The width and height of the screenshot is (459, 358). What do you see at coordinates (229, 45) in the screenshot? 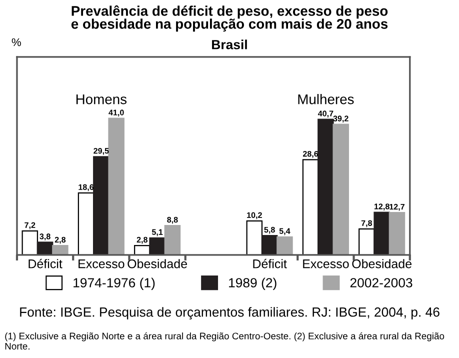
I see `chart-subtitle: Brasil` at bounding box center [229, 45].